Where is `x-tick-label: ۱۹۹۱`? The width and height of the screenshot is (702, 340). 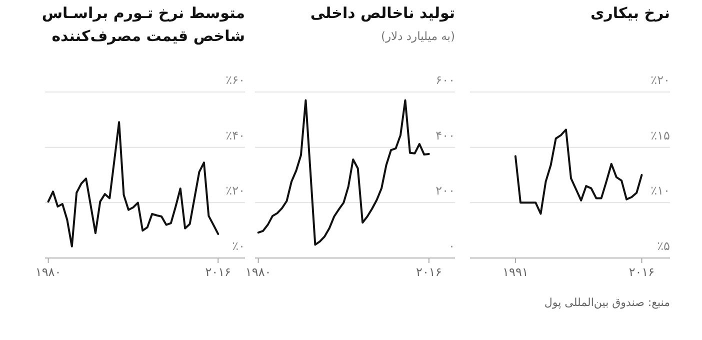
x-tick-label: ۱۹۹۱ is located at coordinates (515, 272).